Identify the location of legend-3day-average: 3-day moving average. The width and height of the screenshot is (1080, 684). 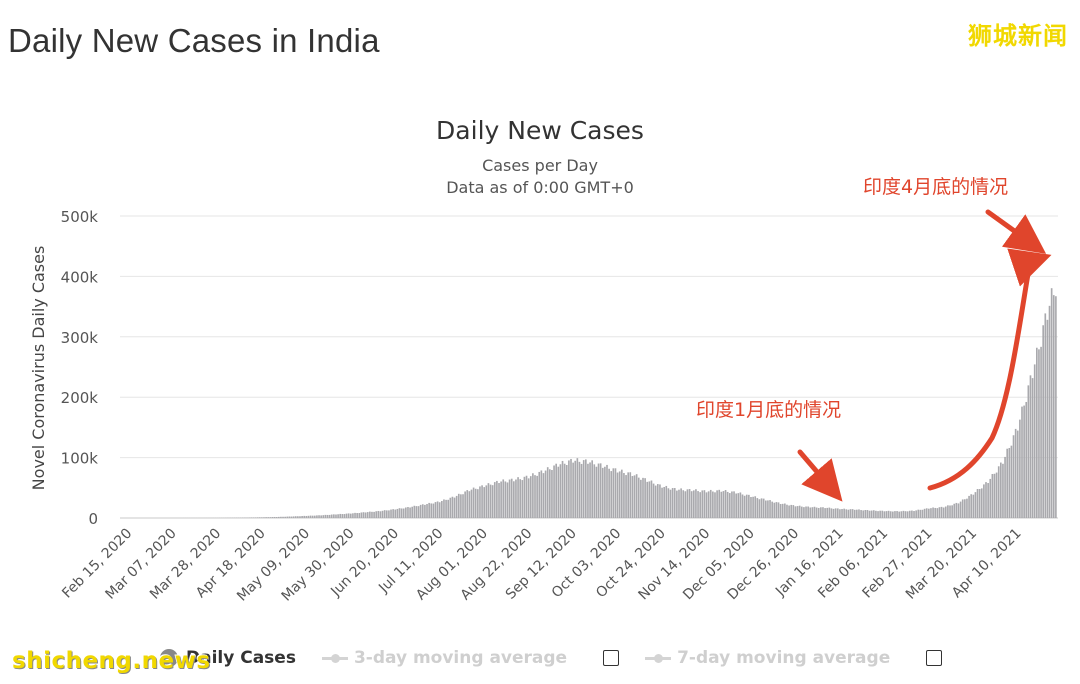
(470, 658).